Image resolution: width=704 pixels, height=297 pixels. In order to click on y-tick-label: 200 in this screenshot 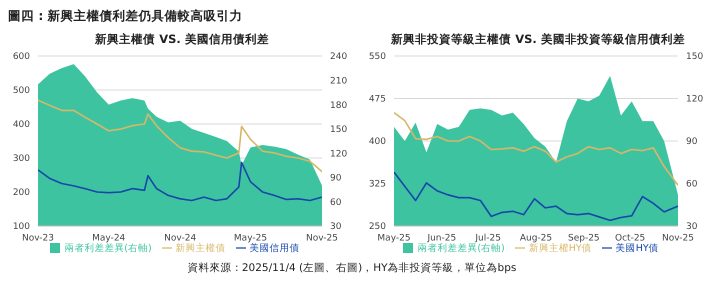, I will do `click(21, 193)`.